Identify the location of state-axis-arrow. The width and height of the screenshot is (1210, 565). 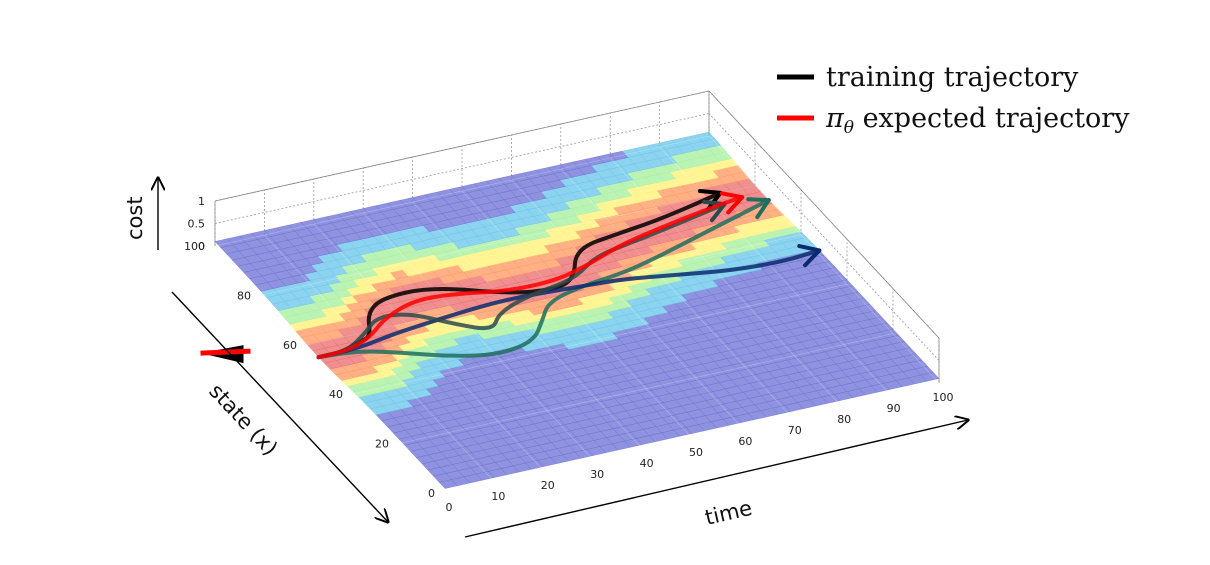
(279, 406).